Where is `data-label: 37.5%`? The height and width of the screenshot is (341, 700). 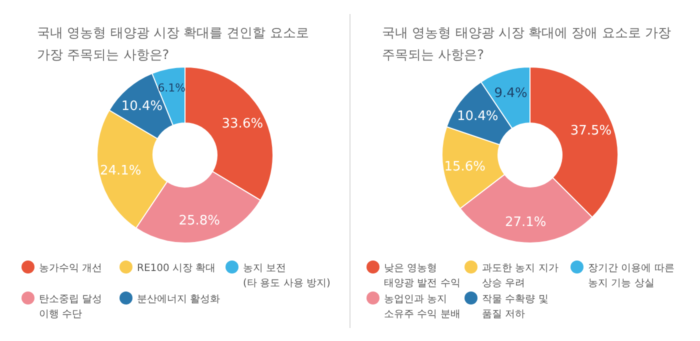 data-label: 37.5% is located at coordinates (591, 131).